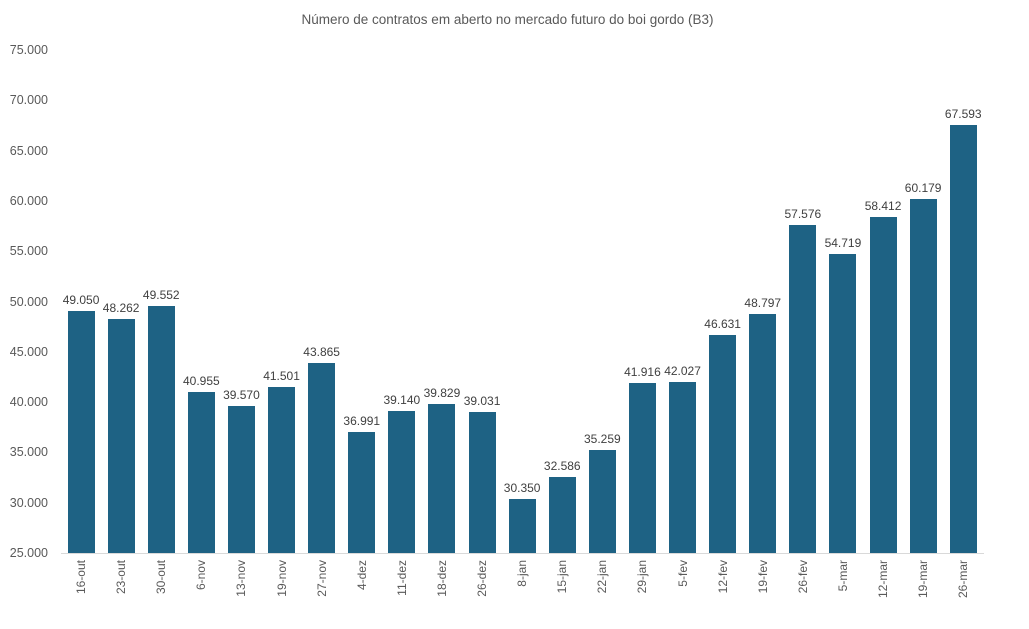  I want to click on x-tick-label: 4-dez, so click(361, 575).